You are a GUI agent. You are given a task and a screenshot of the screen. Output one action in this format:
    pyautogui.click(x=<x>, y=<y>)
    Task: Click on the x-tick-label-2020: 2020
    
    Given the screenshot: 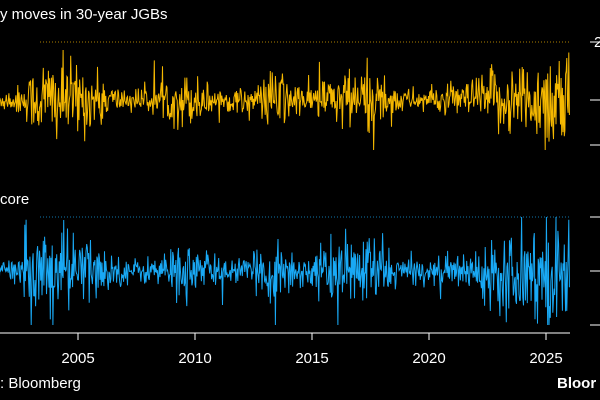 What is the action you would take?
    pyautogui.click(x=428, y=358)
    